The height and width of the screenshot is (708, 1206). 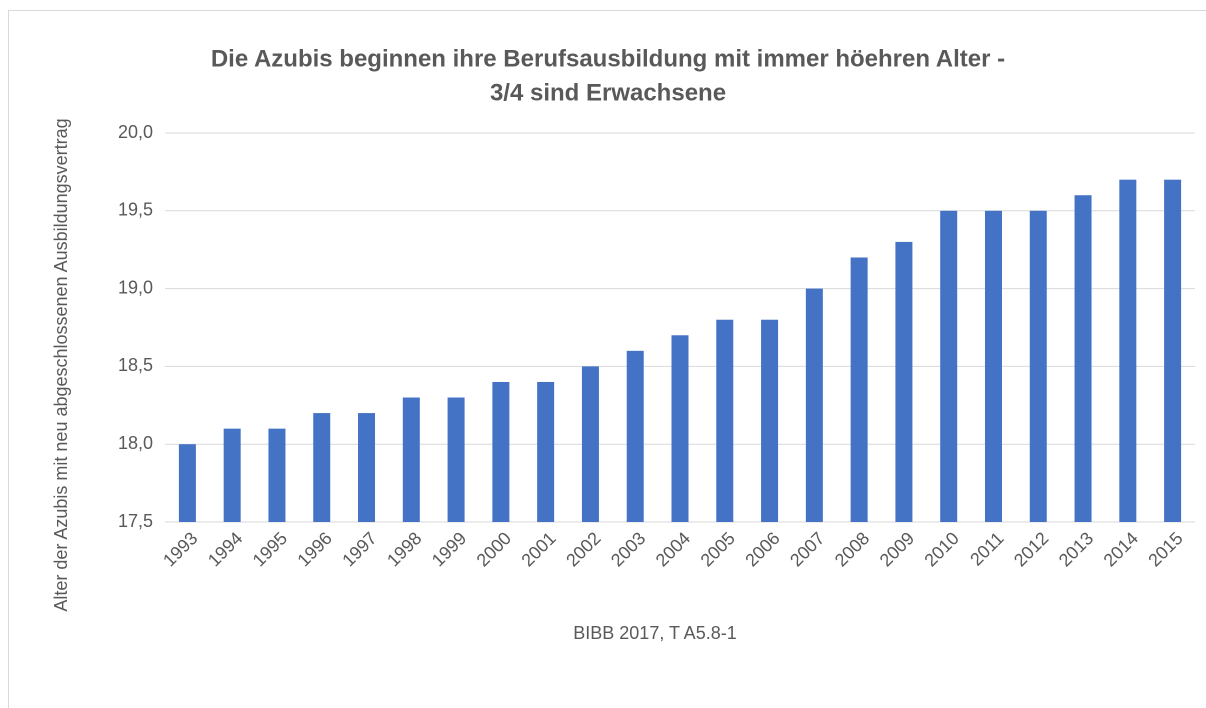 What do you see at coordinates (897, 549) in the screenshot?
I see `x-tick-label: 2009` at bounding box center [897, 549].